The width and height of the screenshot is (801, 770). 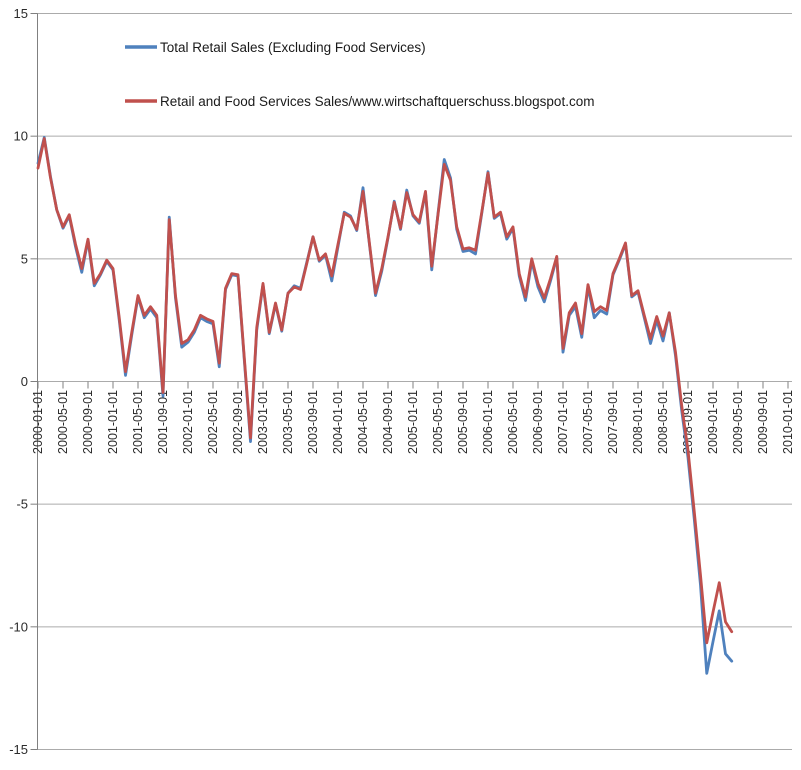 I want to click on y-axis-label: -5, so click(x=22, y=504).